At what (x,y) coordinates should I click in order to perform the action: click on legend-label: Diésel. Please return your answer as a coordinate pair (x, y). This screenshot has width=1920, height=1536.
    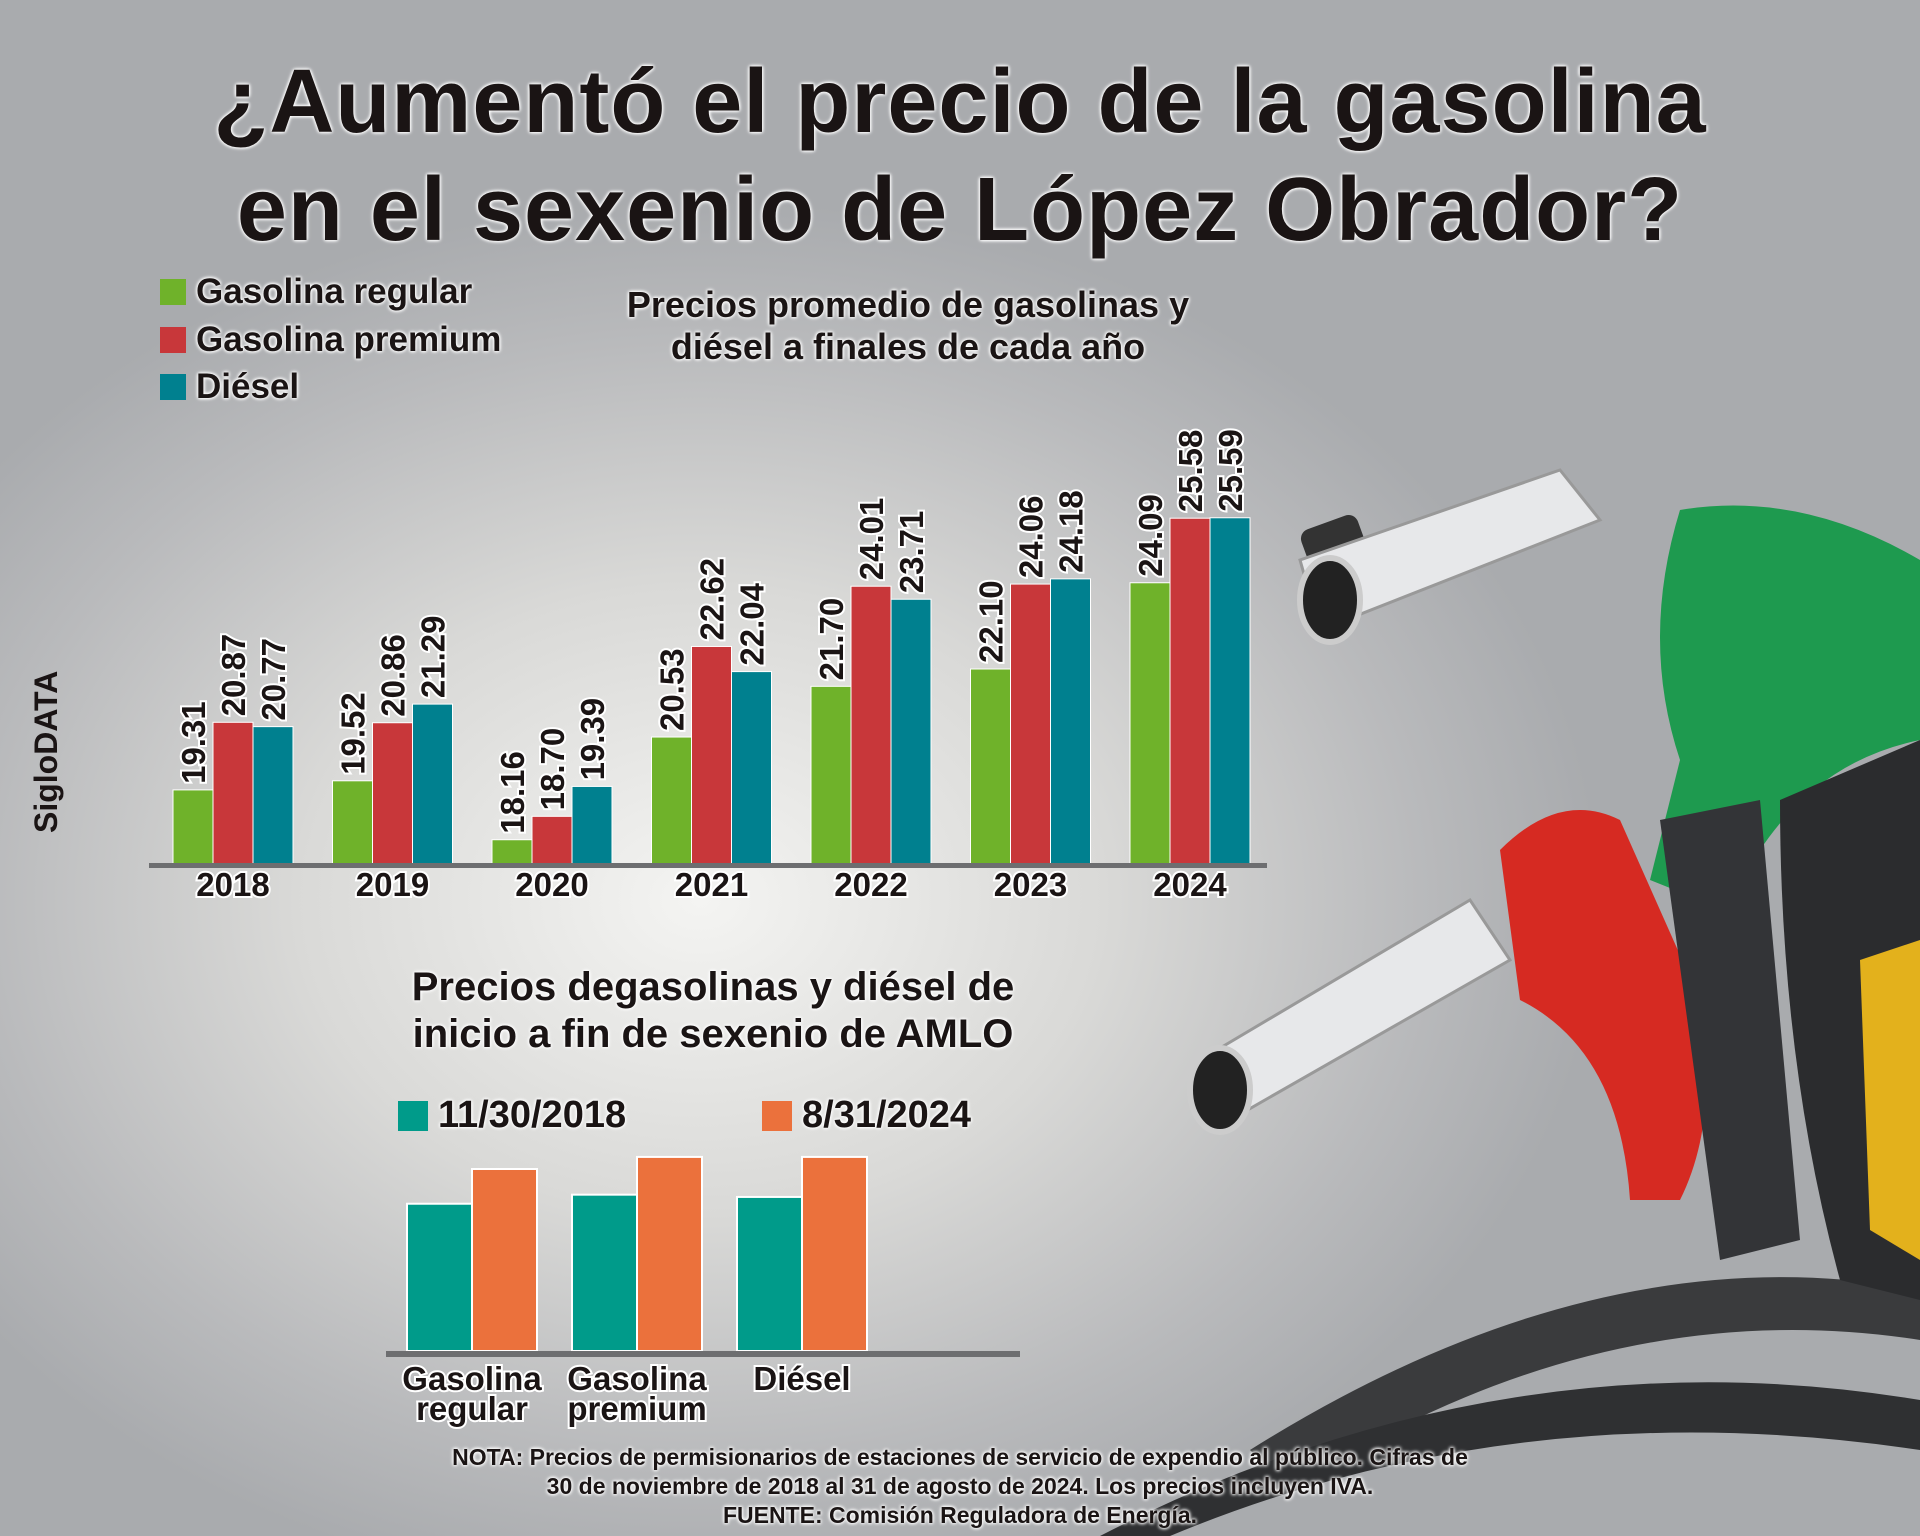
    Looking at the image, I should click on (248, 386).